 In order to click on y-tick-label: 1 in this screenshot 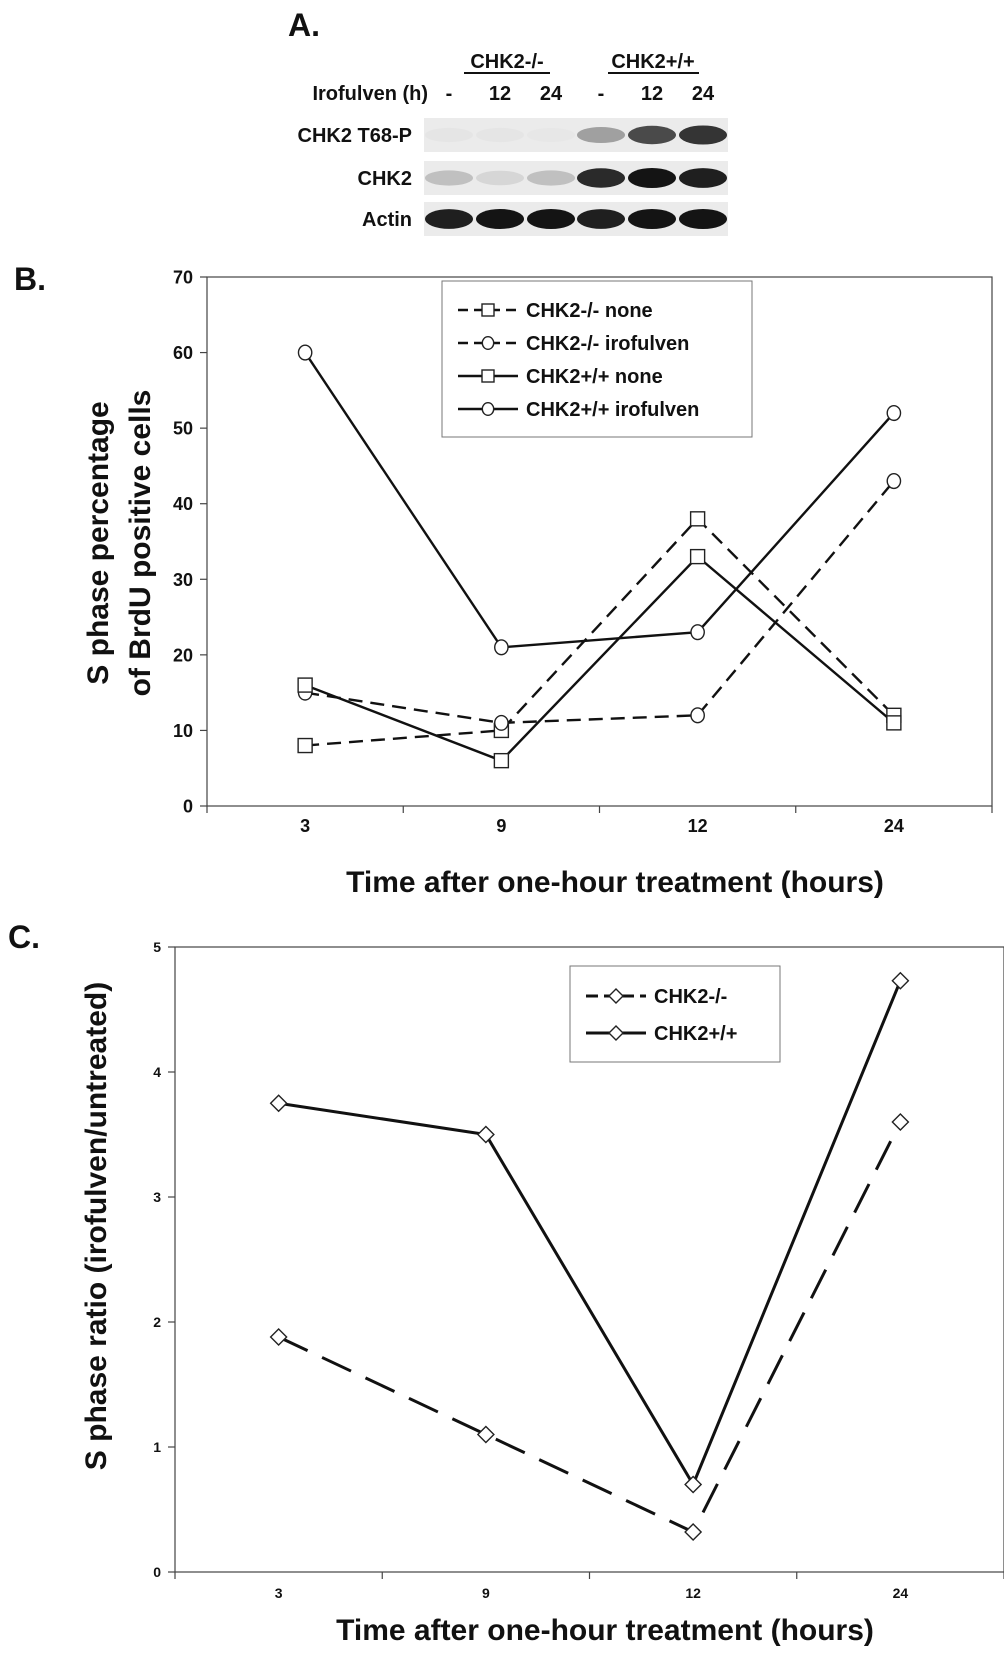, I will do `click(157, 1447)`.